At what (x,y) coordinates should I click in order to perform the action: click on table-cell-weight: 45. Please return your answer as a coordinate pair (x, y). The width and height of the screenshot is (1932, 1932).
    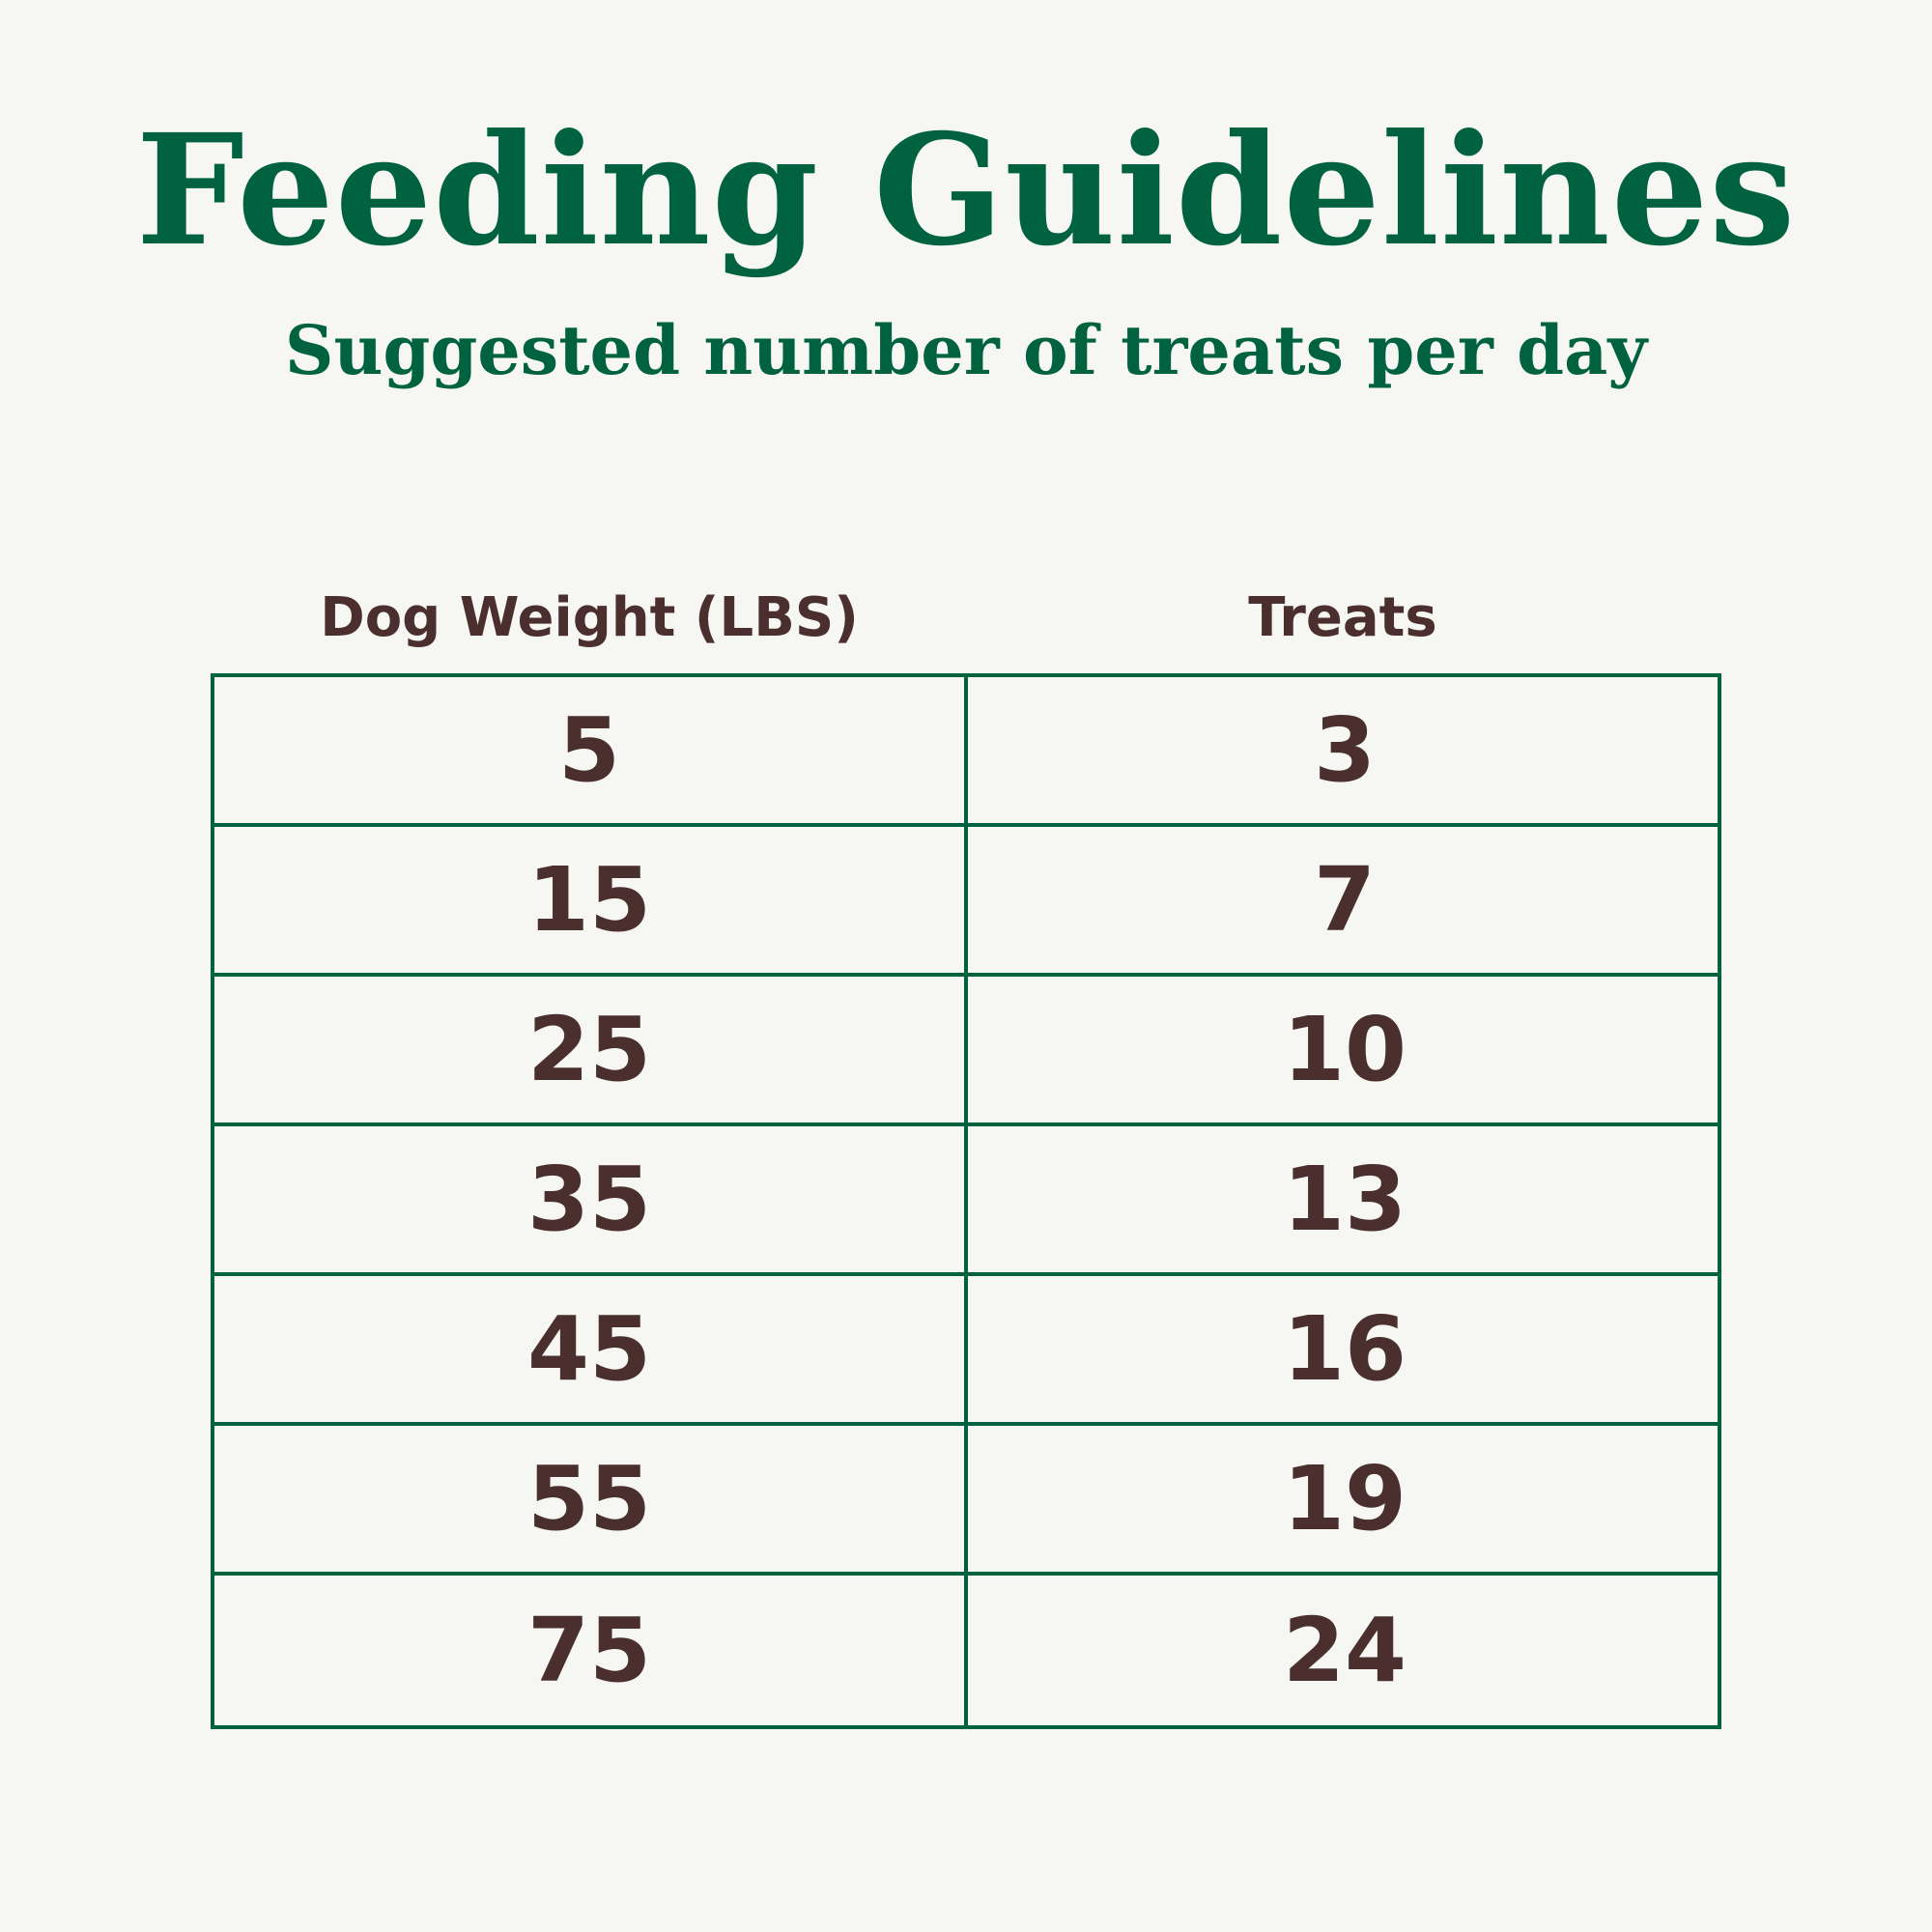
    Looking at the image, I should click on (591, 1351).